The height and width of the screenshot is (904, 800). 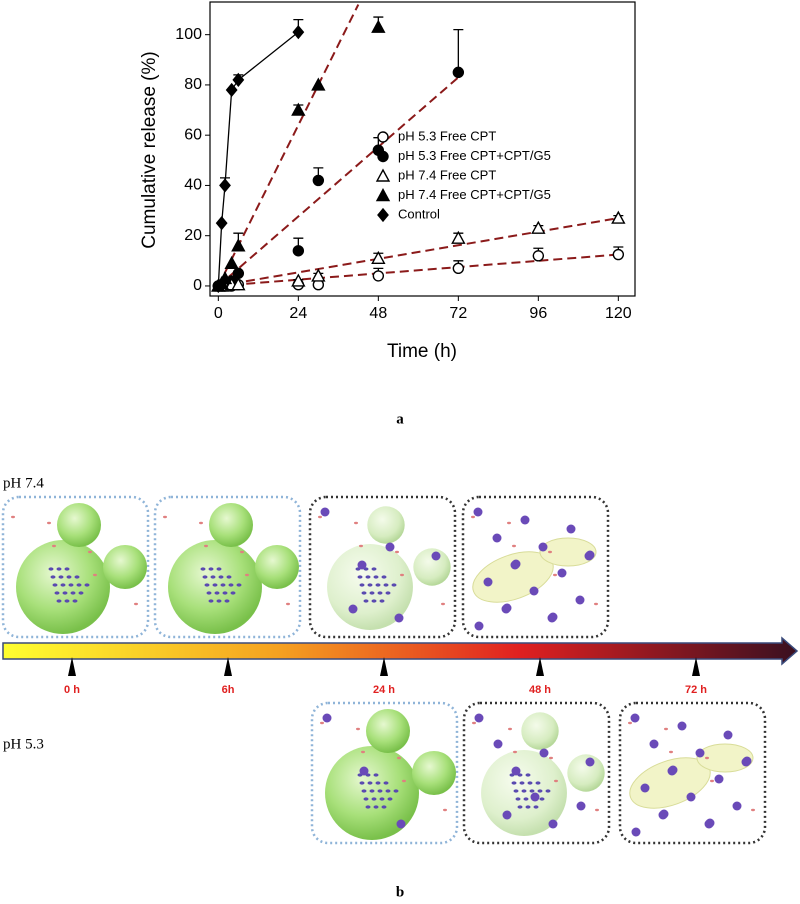 I want to click on shell, so click(x=568, y=552).